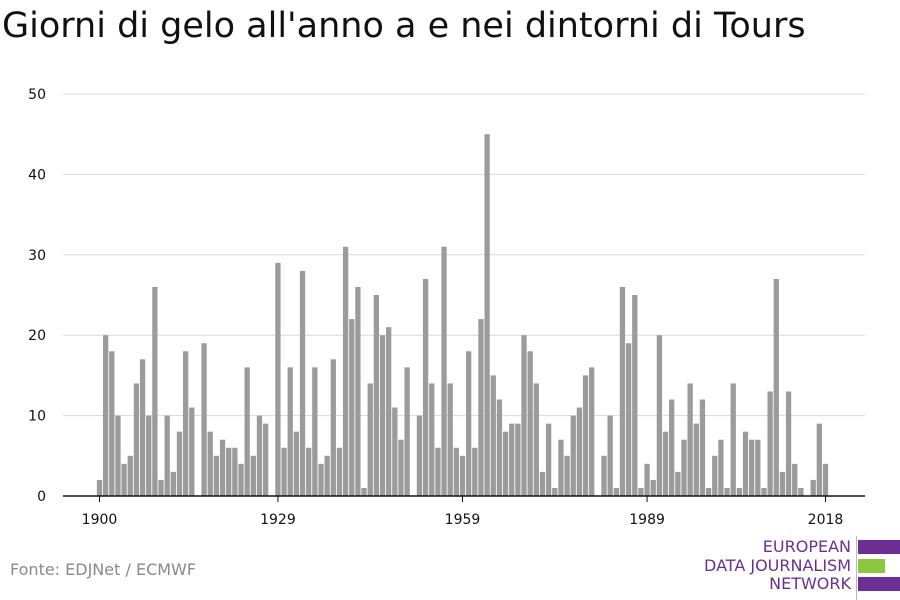  Describe the element at coordinates (389, 411) in the screenshot. I see `bar-1947` at that location.